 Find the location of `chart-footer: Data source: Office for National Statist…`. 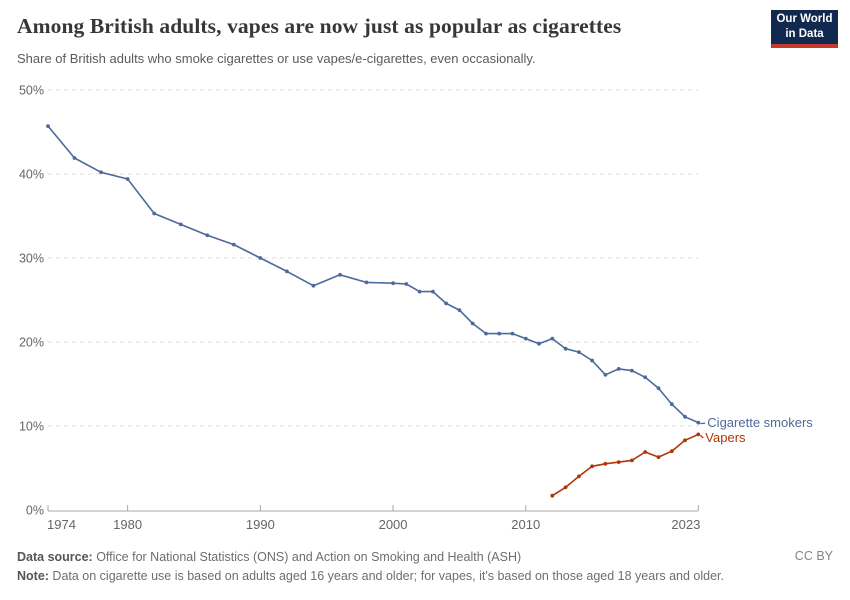

chart-footer: Data source: Office for National Statist… is located at coordinates (397, 567).